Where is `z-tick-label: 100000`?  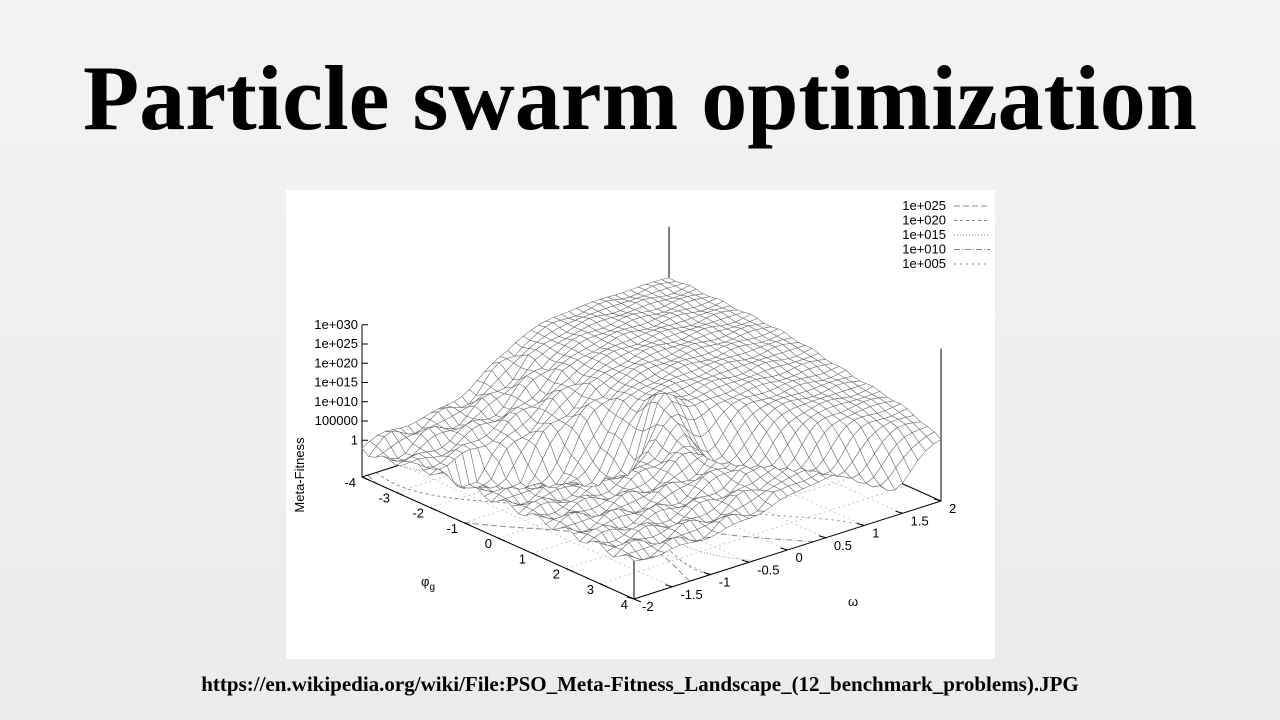 z-tick-label: 100000 is located at coordinates (336, 420).